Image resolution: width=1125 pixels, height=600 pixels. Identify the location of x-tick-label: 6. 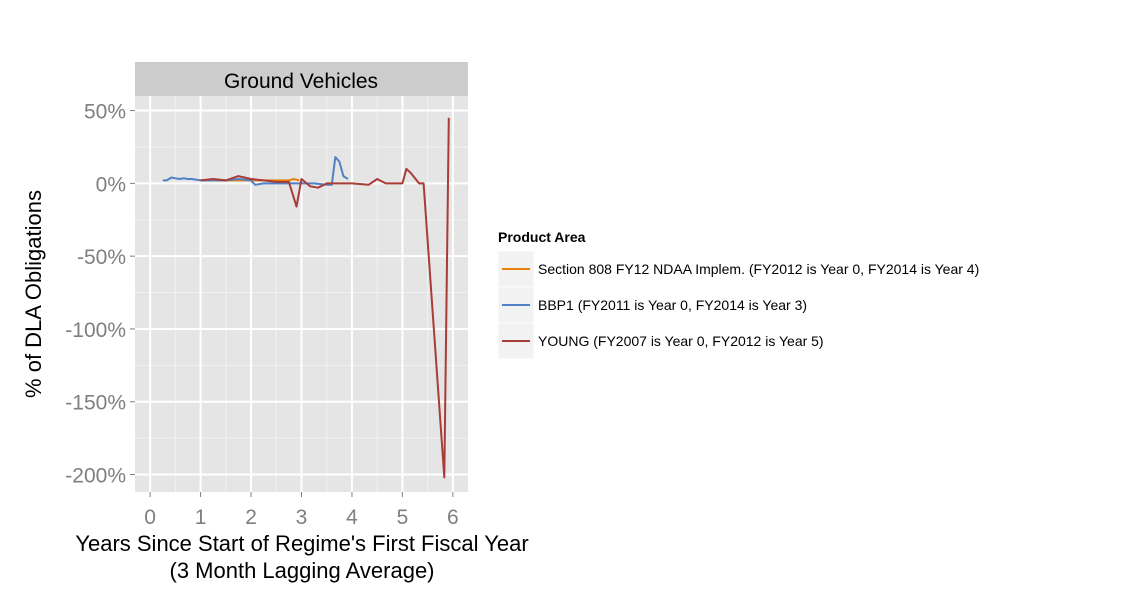
(453, 517).